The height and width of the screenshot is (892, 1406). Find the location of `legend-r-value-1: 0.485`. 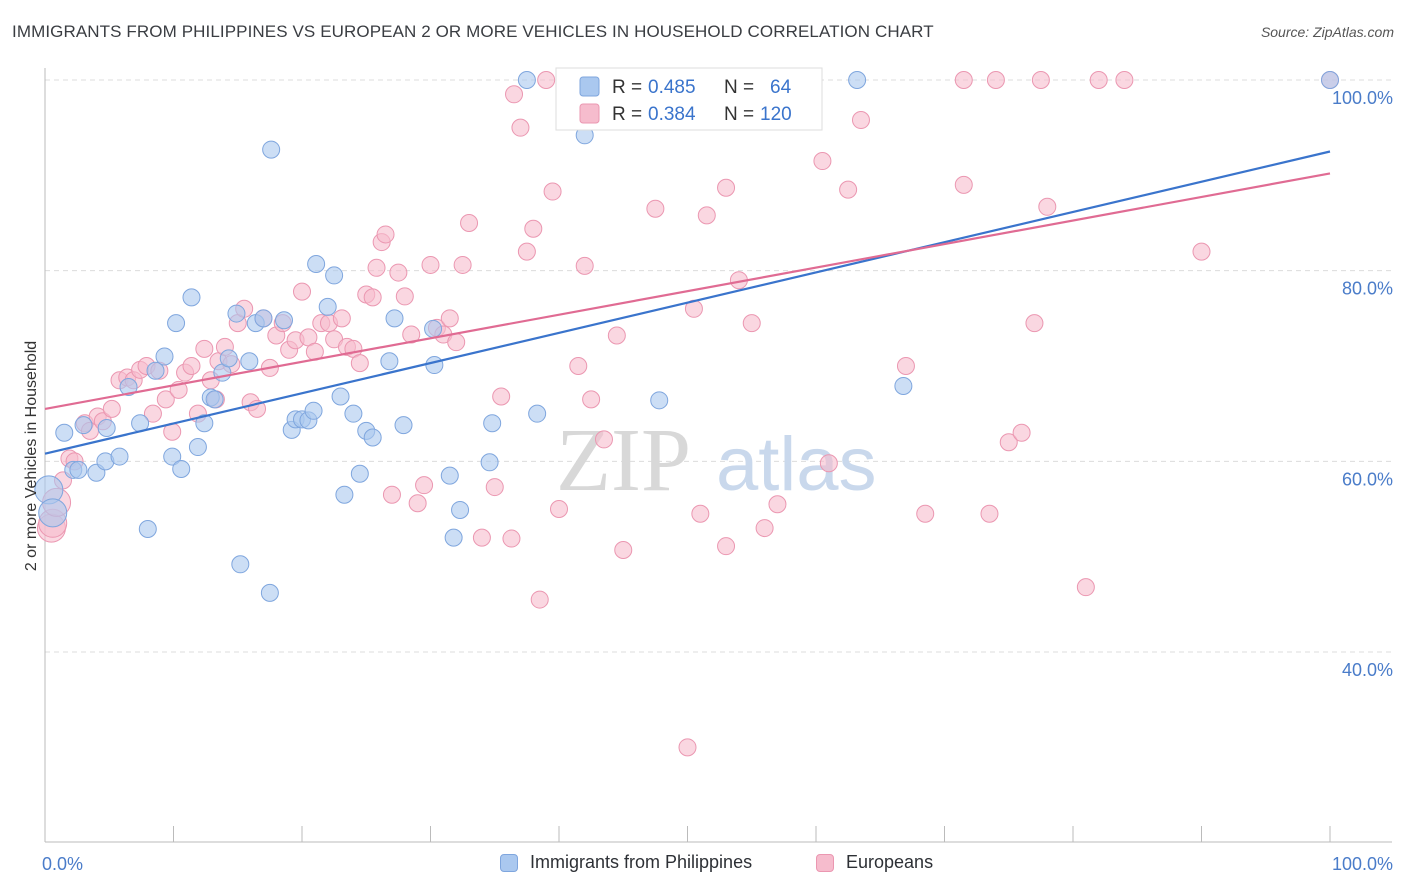

legend-r-value-1: 0.485 is located at coordinates (672, 87).